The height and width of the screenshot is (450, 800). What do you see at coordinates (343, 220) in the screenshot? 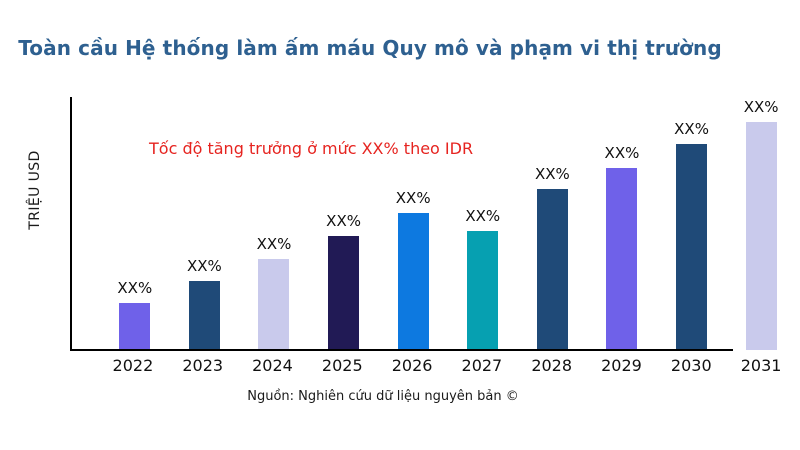
I see `bar-value-label-2025: XX%` at bounding box center [343, 220].